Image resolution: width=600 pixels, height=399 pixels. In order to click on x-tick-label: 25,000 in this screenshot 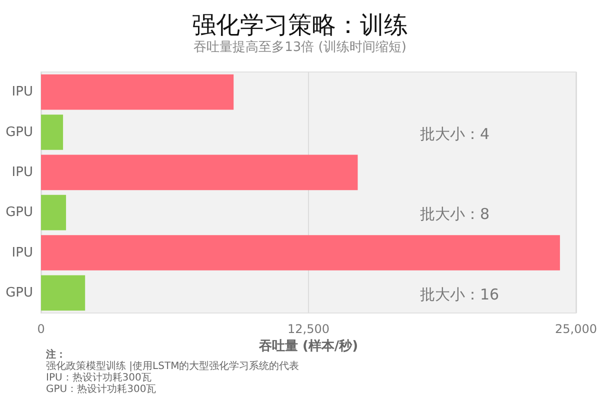, I will do `click(576, 329)`.